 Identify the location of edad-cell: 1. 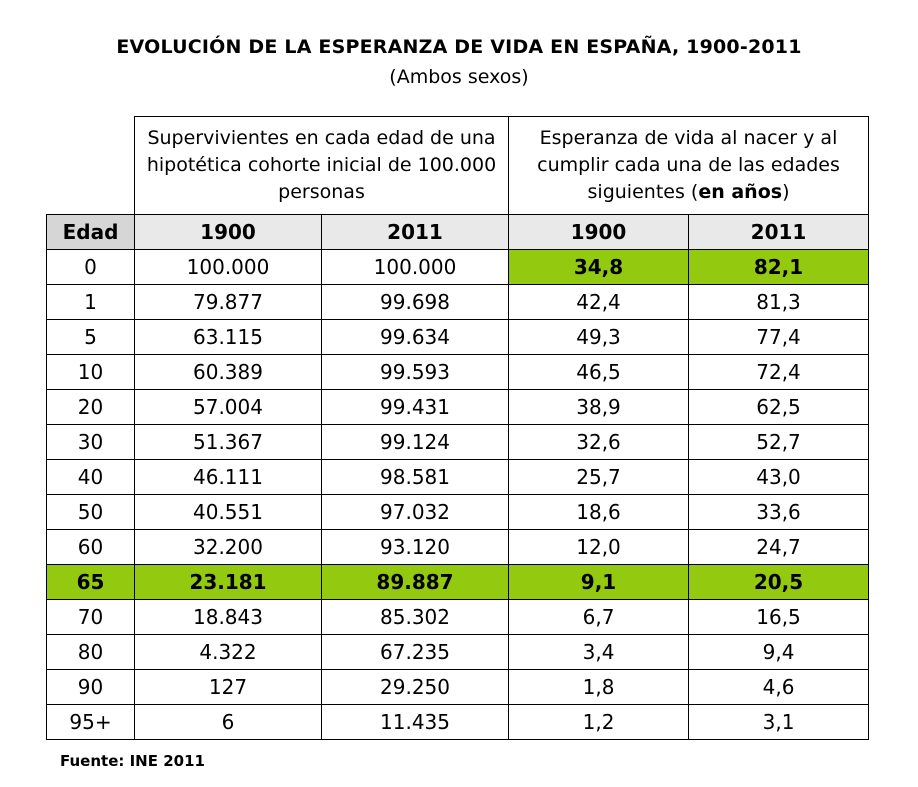
(90, 302).